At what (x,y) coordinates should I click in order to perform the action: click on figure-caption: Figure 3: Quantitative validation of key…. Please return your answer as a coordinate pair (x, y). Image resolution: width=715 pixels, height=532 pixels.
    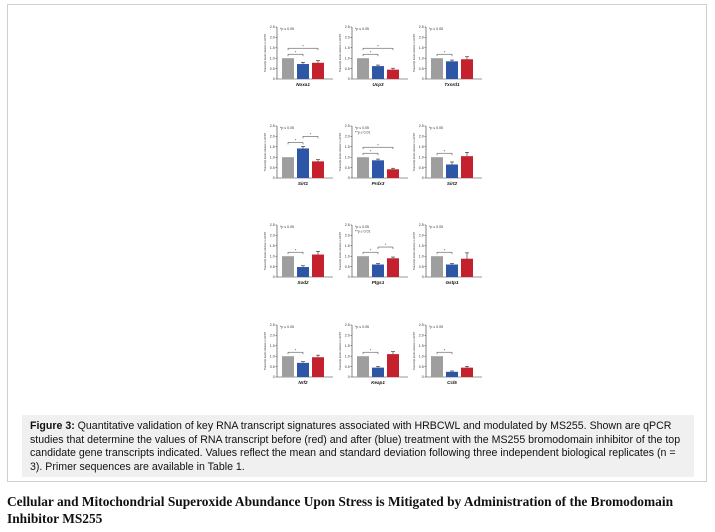
    Looking at the image, I should click on (358, 446).